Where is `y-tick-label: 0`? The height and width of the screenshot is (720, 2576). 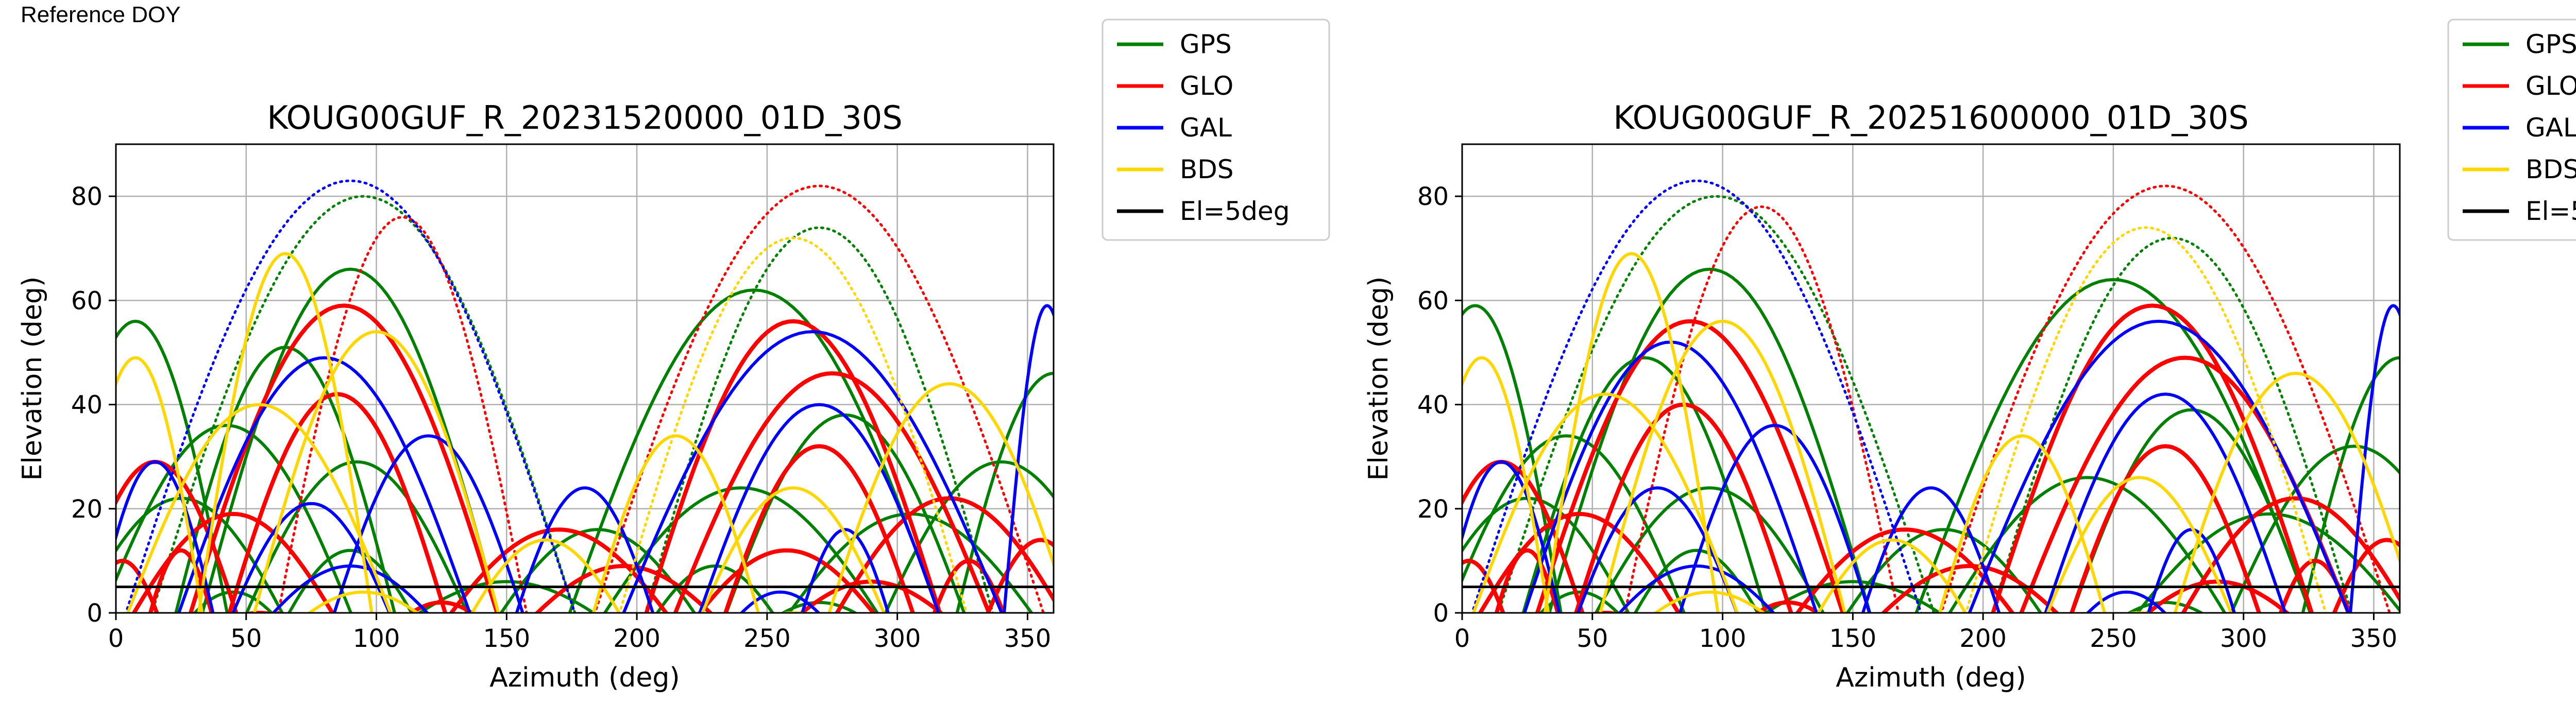
y-tick-label: 0 is located at coordinates (1441, 613).